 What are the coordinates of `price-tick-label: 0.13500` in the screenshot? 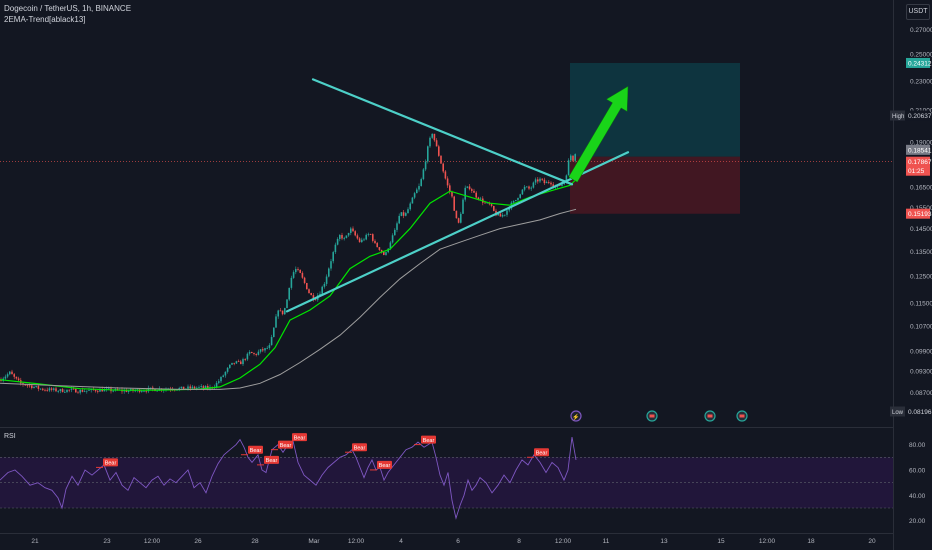 It's located at (921, 252).